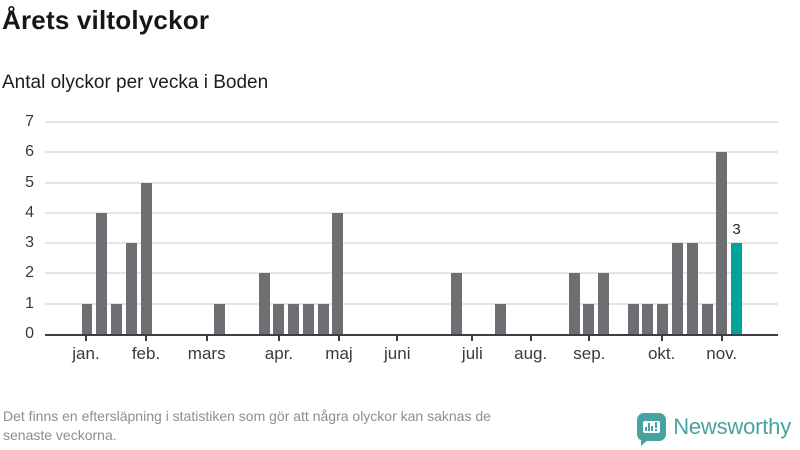 Image resolution: width=800 pixels, height=450 pixels. Describe the element at coordinates (29, 243) in the screenshot. I see `y-axis-label-3: 3` at that location.